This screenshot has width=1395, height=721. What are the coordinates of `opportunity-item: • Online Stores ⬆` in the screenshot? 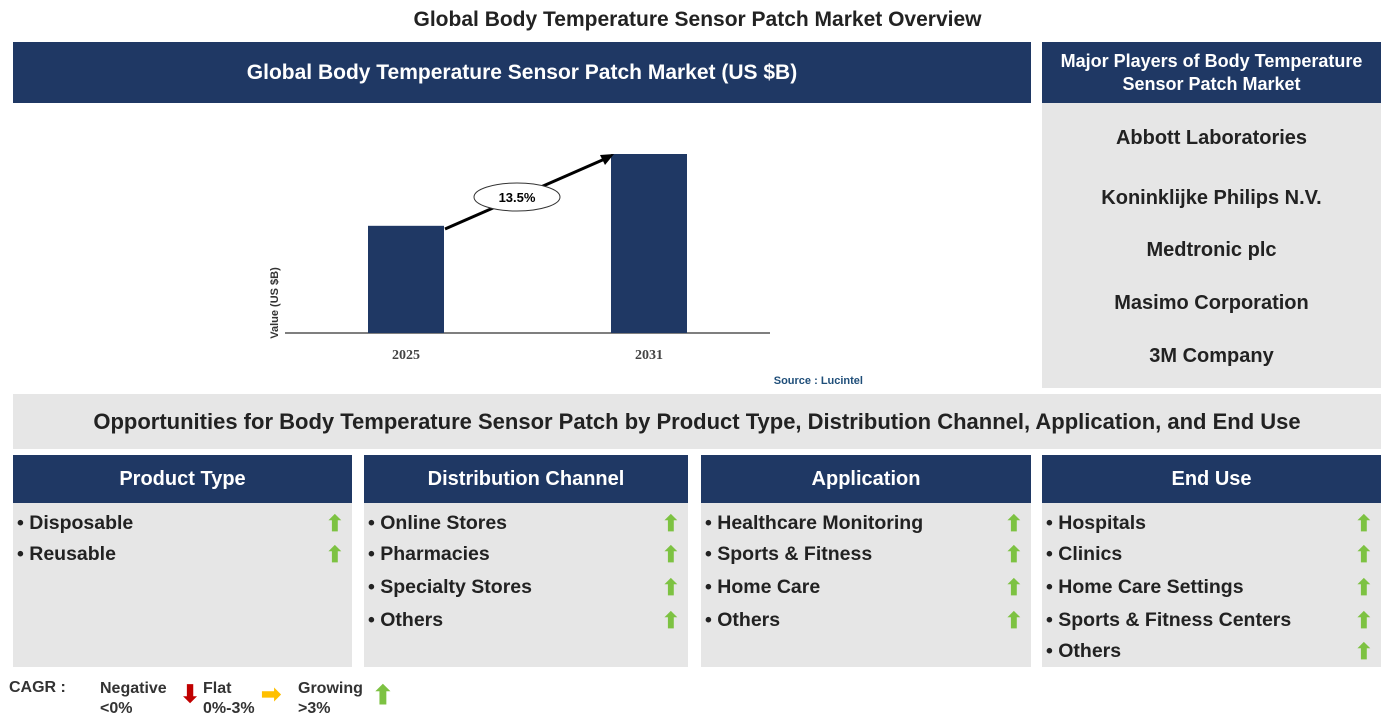 It's located at (524, 523).